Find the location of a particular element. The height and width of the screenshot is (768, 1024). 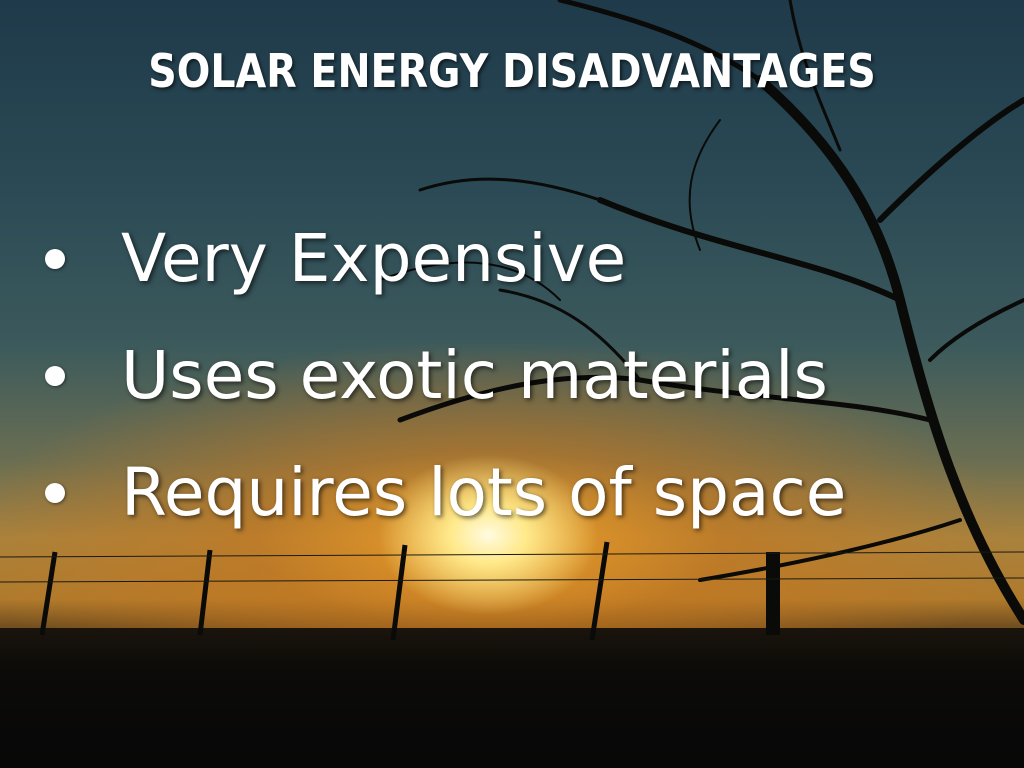

bullet-item: Very Expensive is located at coordinates (443, 258).